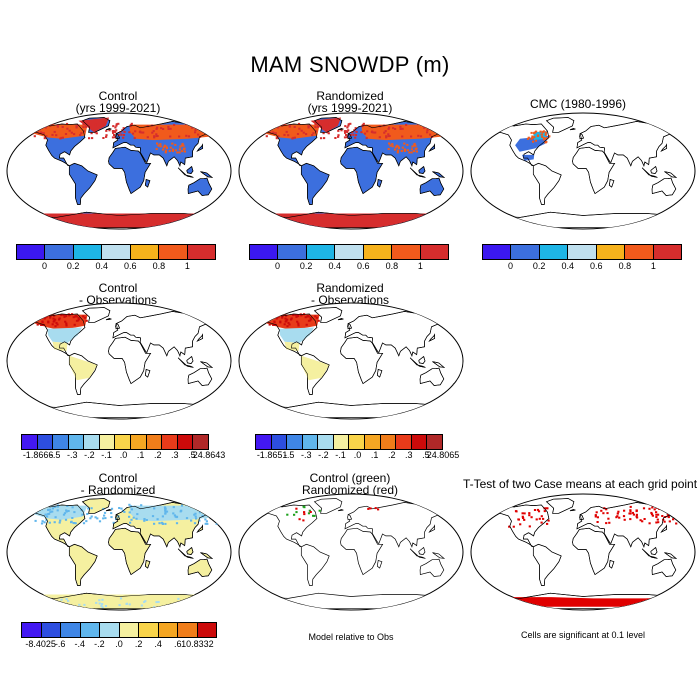 Image resolution: width=700 pixels, height=700 pixels. What do you see at coordinates (362, 551) in the screenshot?
I see `land-afr` at bounding box center [362, 551].